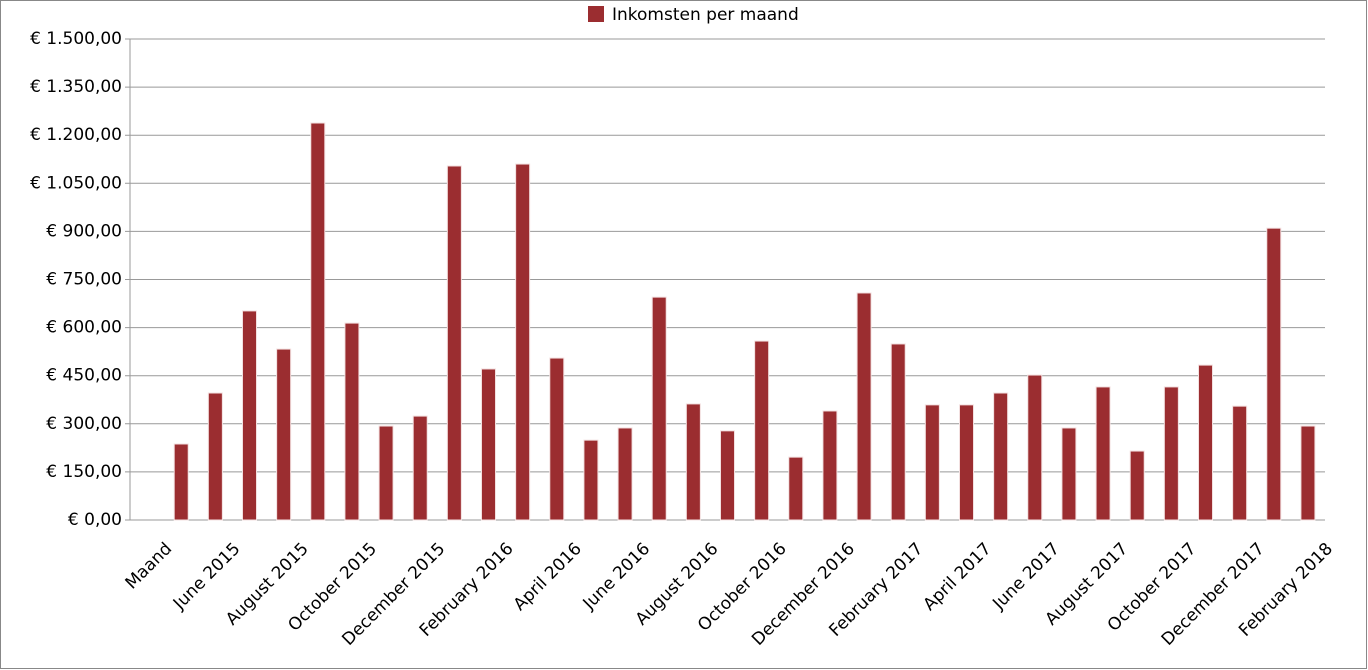 This screenshot has height=670, width=1368. I want to click on legend-label: Inkomsten per maand, so click(705, 15).